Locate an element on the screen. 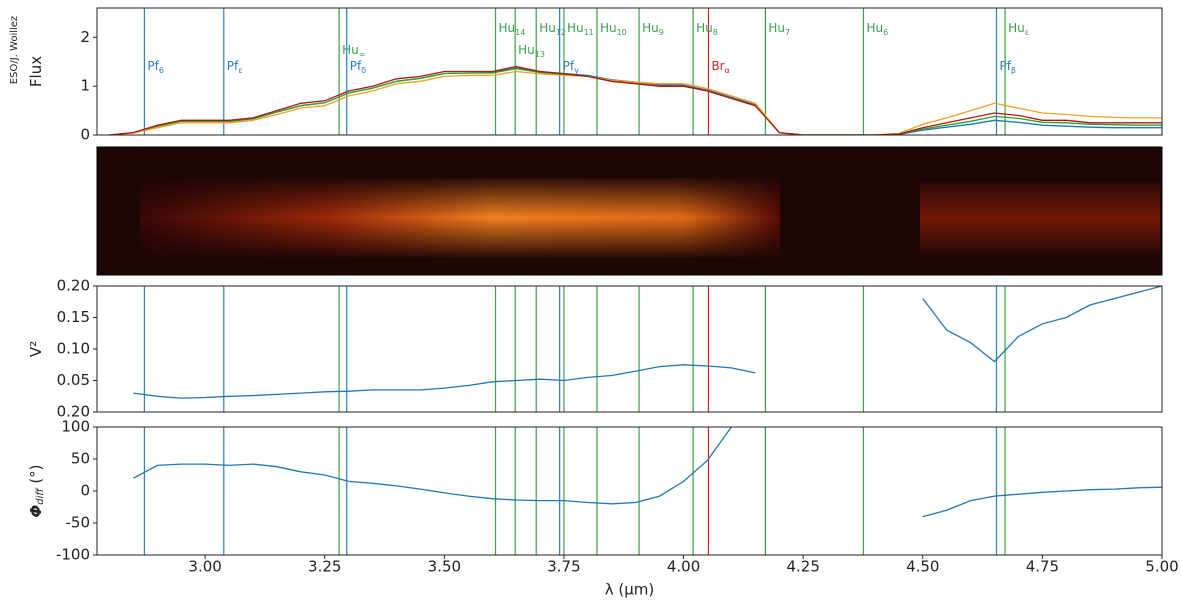 This screenshot has width=1182, height=602. line-label-sub: 8 is located at coordinates (715, 32).